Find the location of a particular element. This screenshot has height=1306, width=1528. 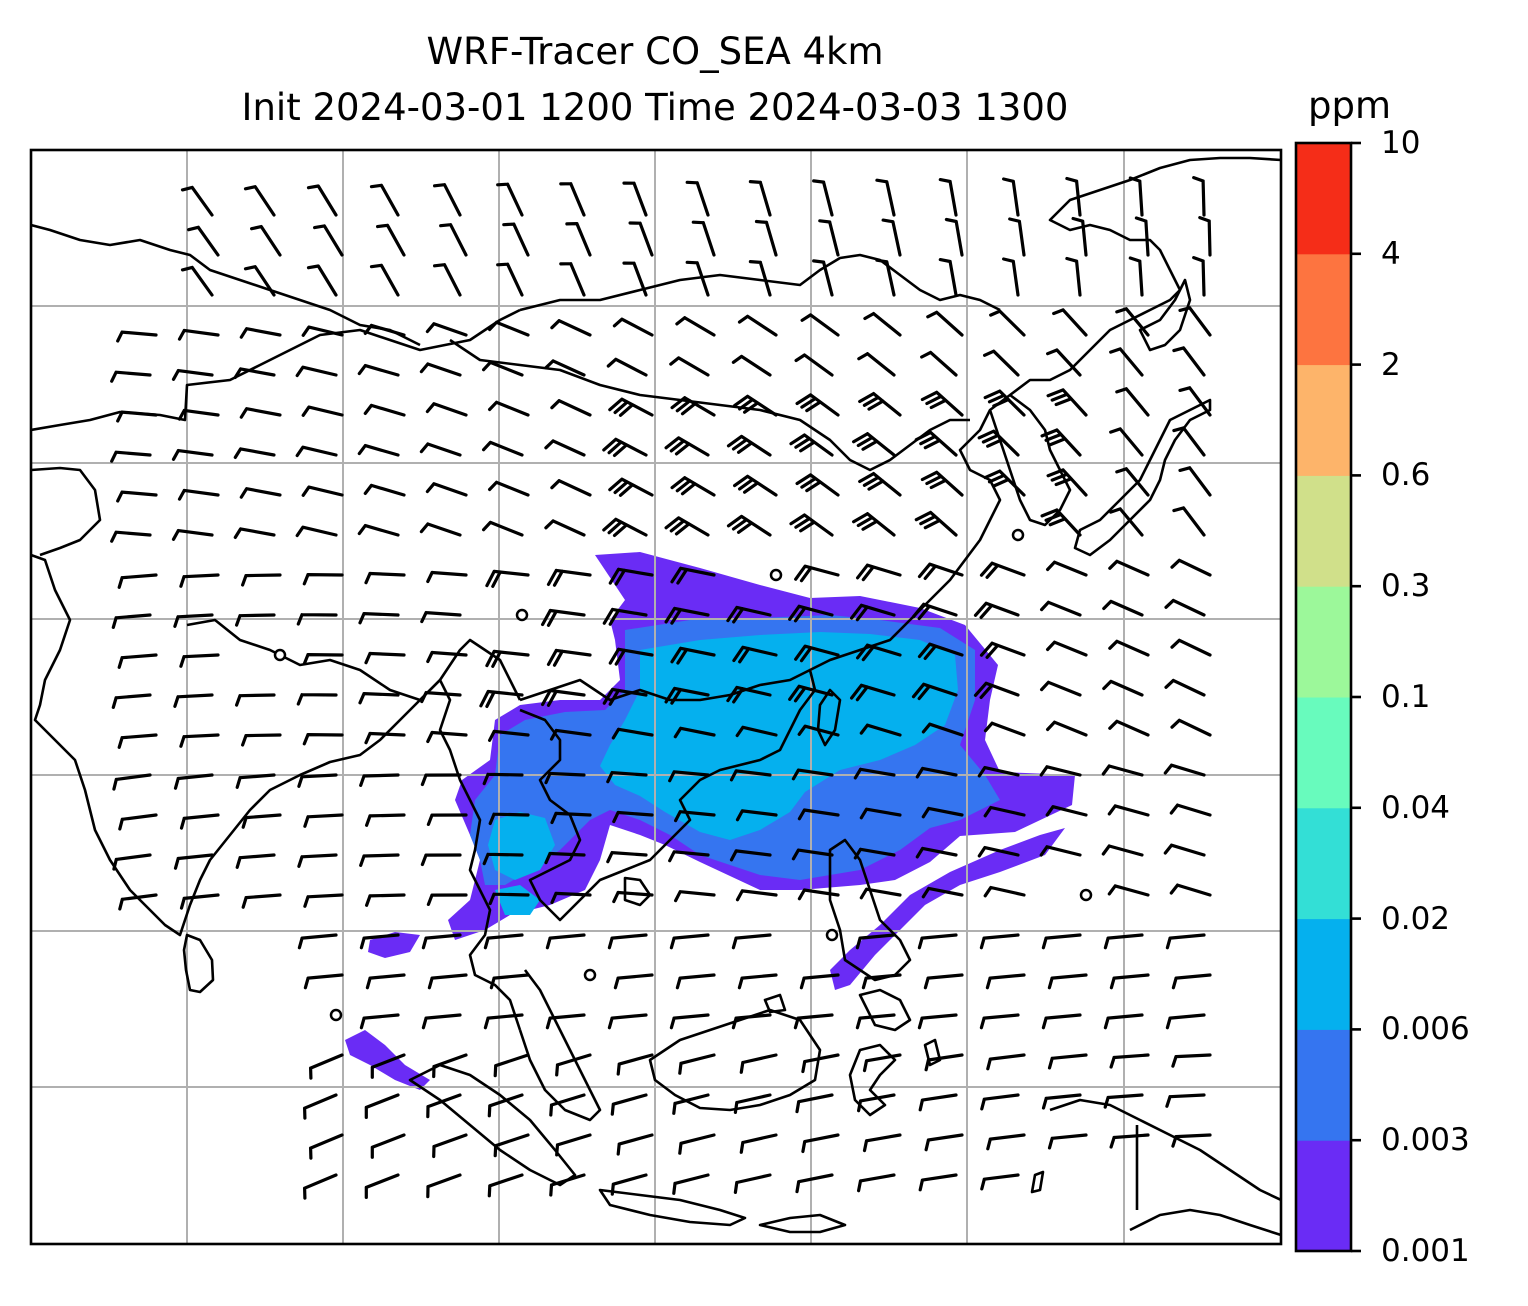

coastline-taiwan is located at coordinates (829, 717).